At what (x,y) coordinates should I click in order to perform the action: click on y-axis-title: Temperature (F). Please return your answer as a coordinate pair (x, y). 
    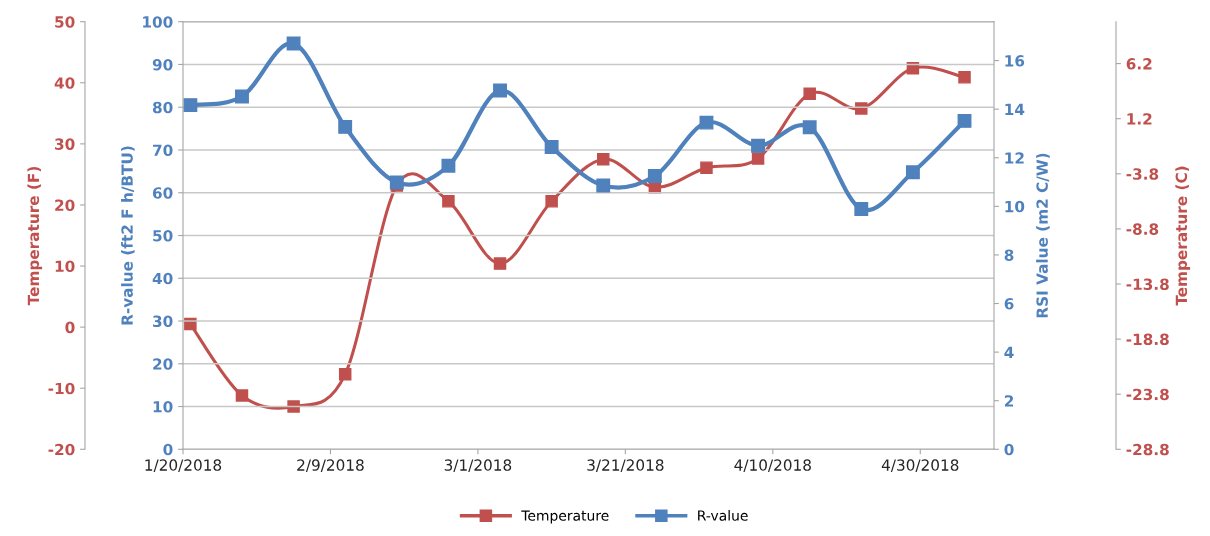
    Looking at the image, I should click on (35, 236).